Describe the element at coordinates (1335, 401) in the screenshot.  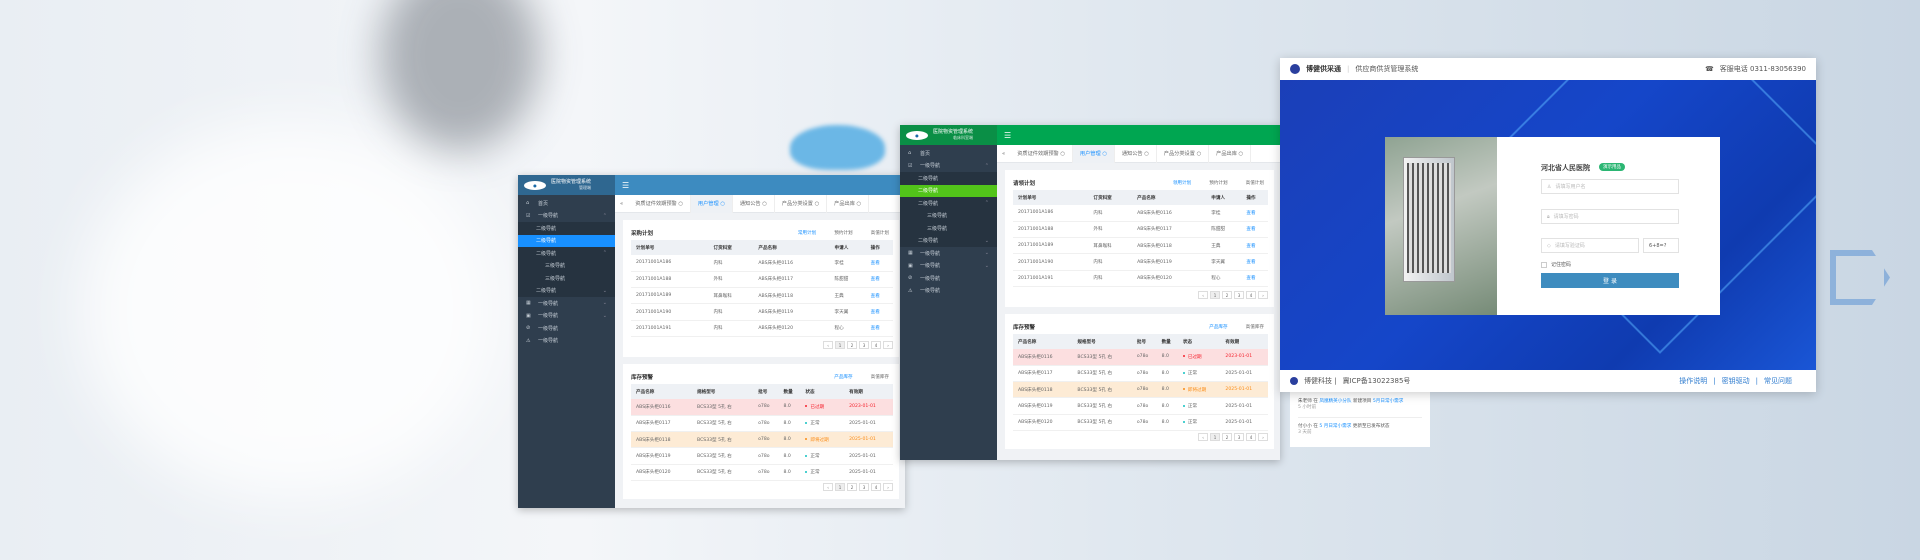
I see `activity-team-link: 凤凰精英小分队` at that location.